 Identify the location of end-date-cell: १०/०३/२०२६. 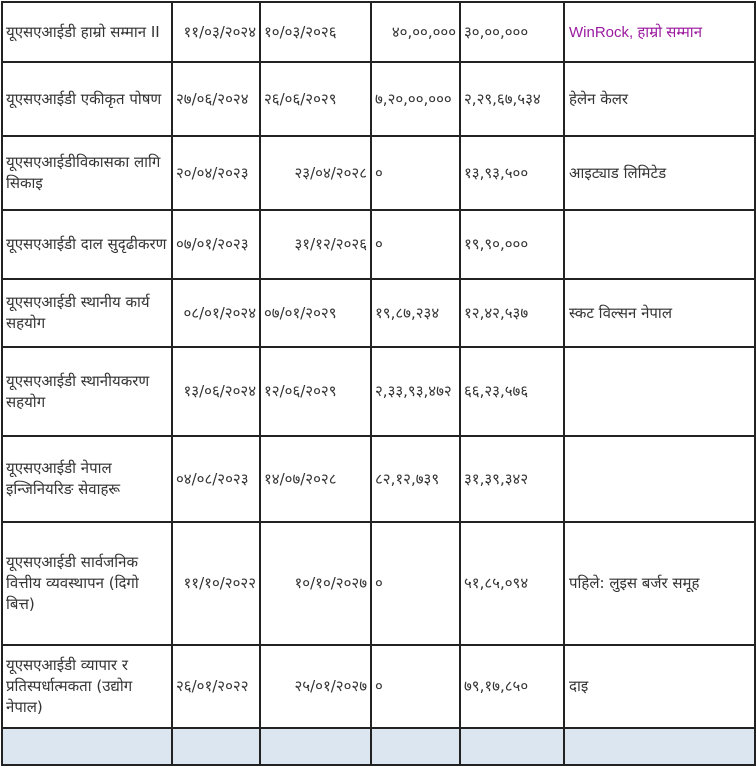
(315, 32).